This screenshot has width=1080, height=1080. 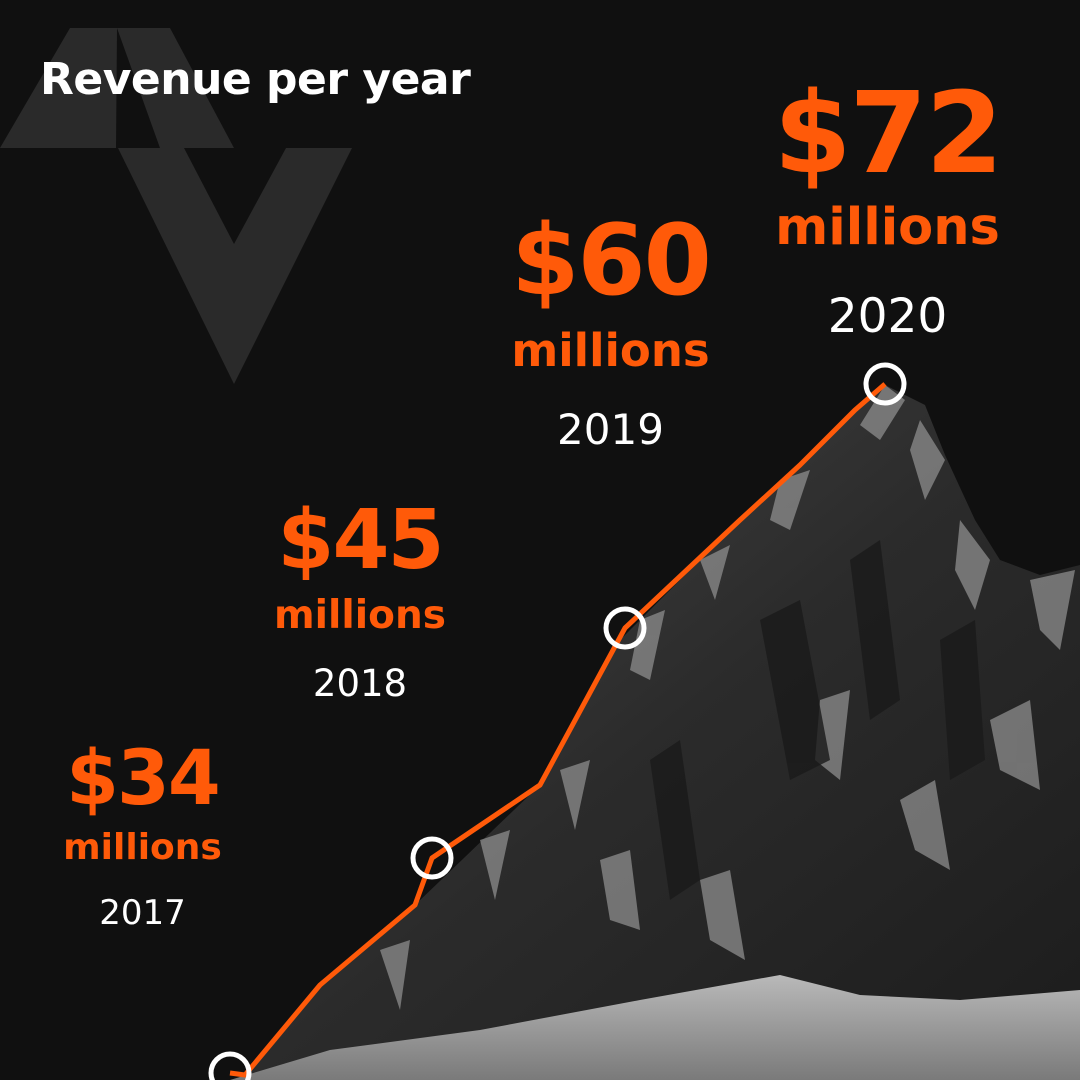 I want to click on data-label-2020: $72 millions 2020, so click(x=887, y=209).